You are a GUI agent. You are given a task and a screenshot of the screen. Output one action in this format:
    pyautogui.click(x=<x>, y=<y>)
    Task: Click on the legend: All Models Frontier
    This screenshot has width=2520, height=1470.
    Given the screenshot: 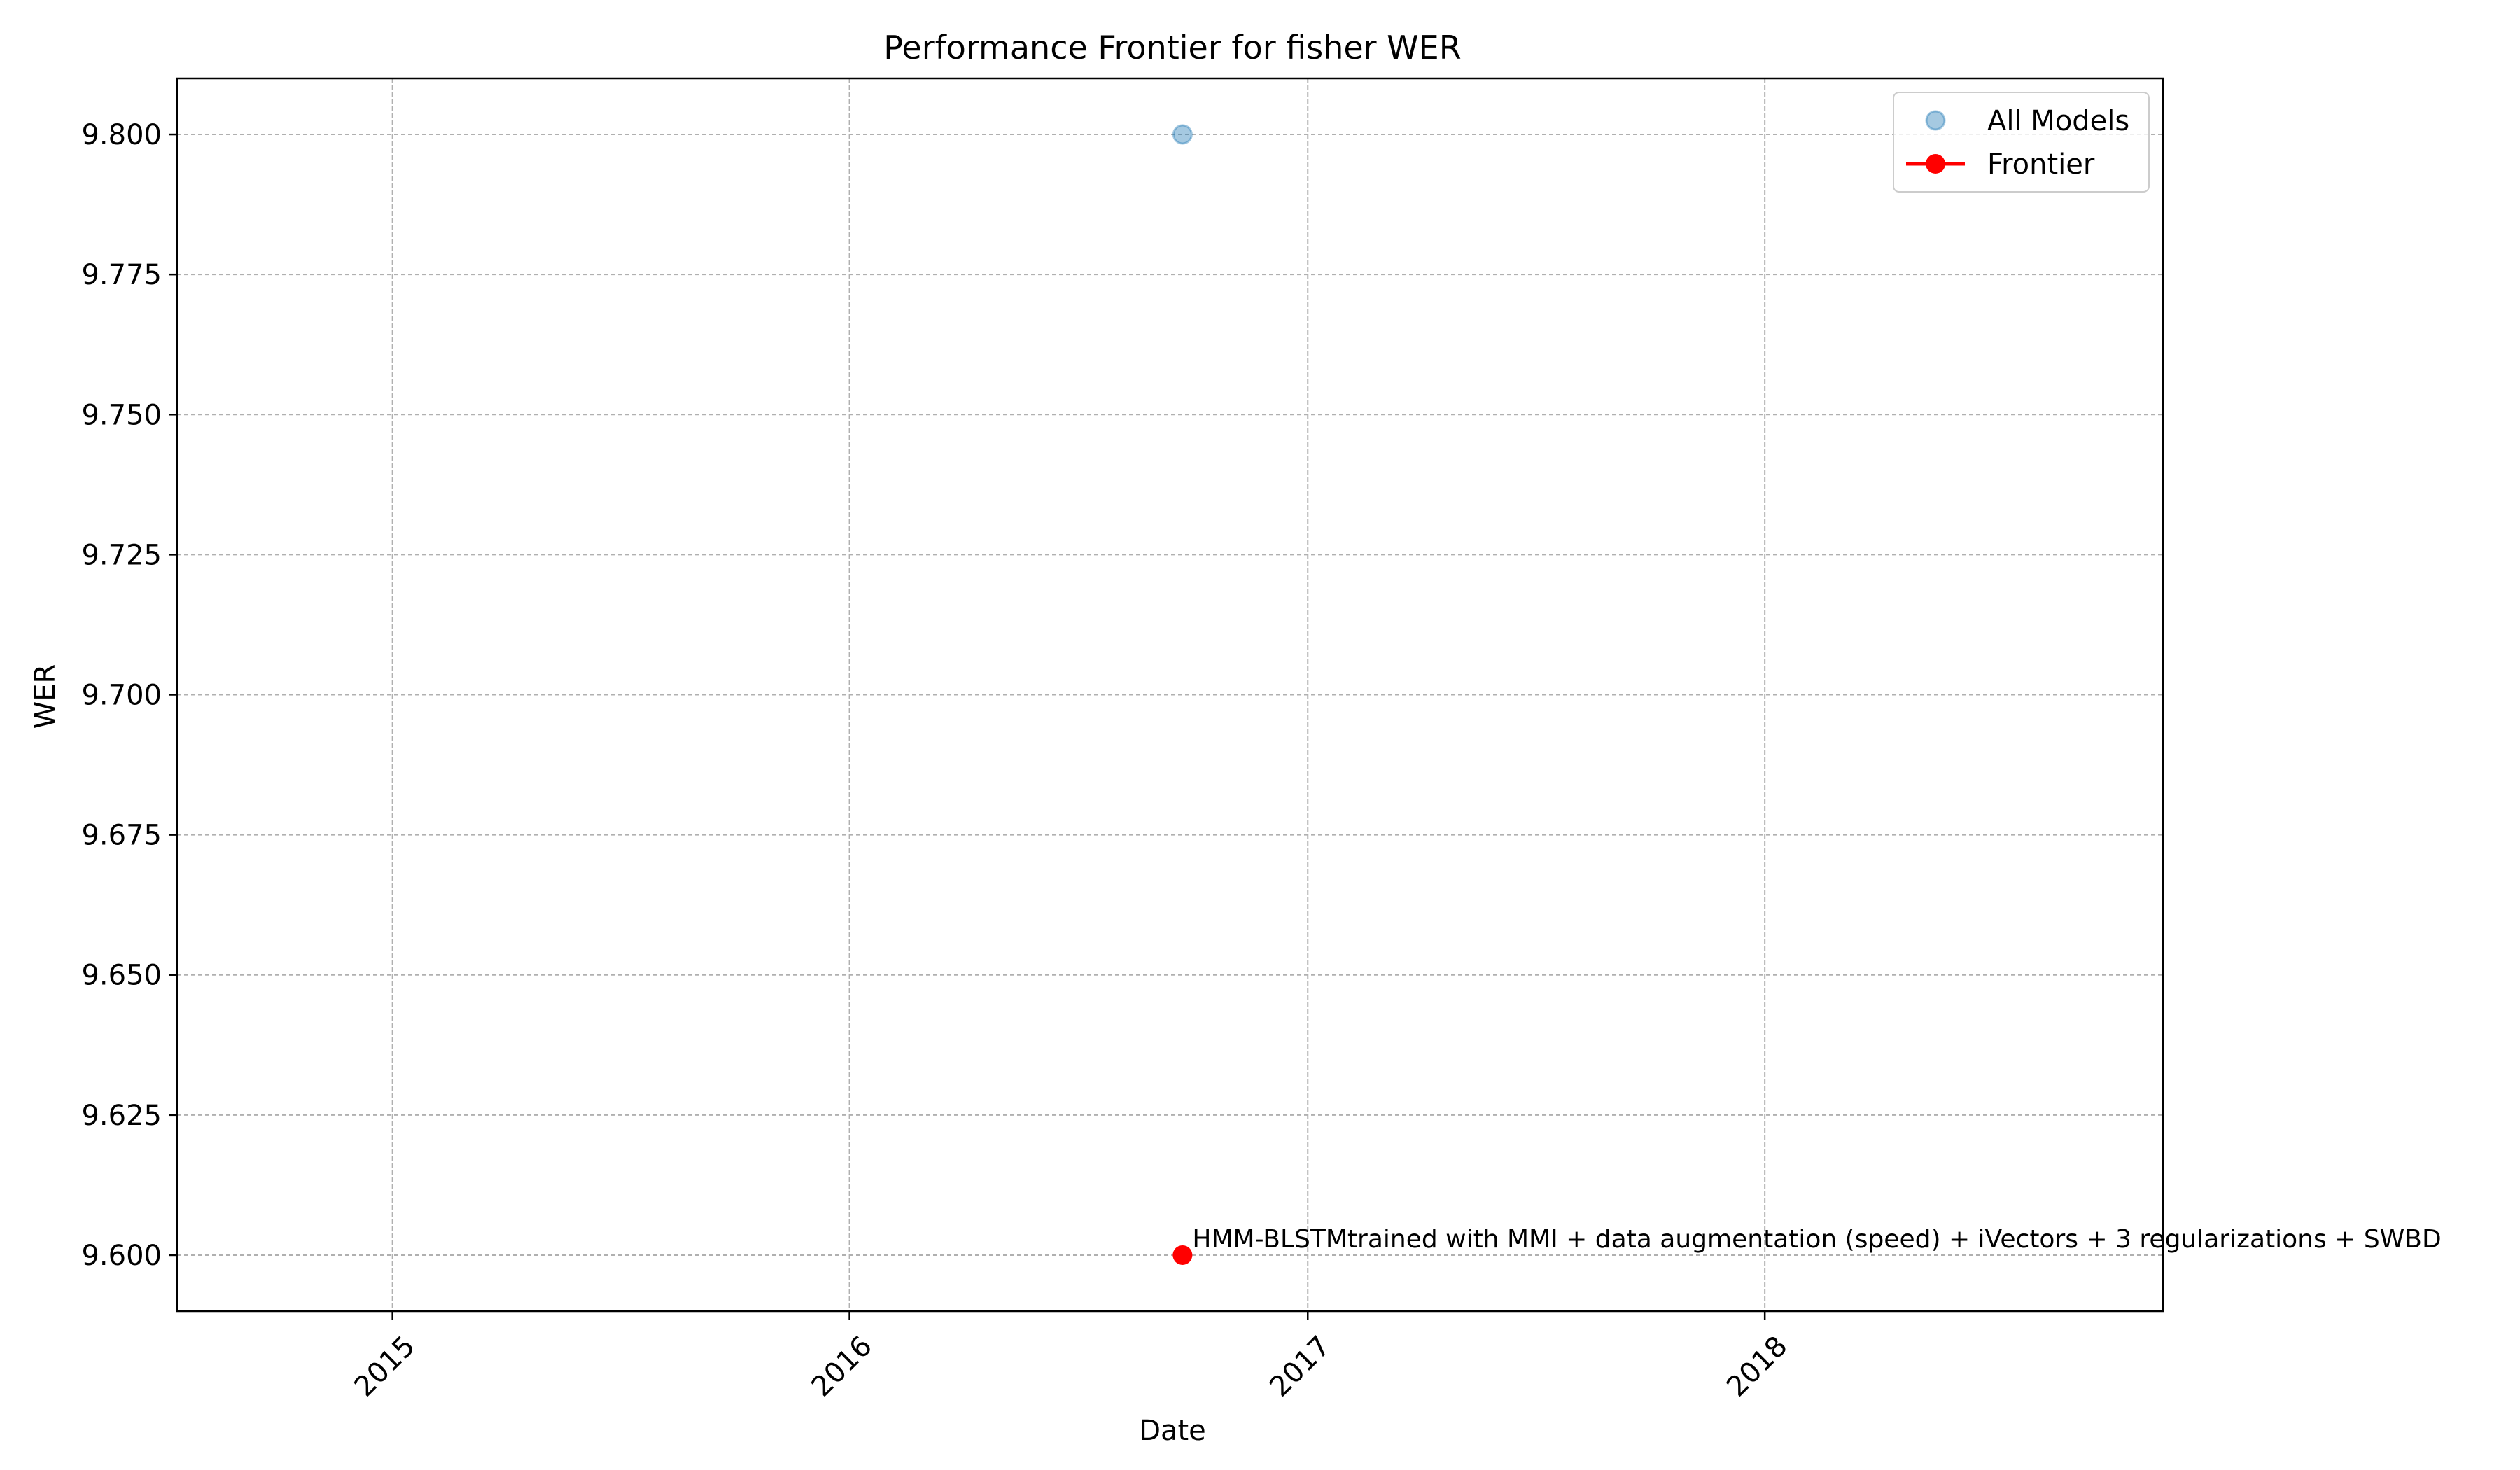 What is the action you would take?
    pyautogui.click(x=2021, y=142)
    